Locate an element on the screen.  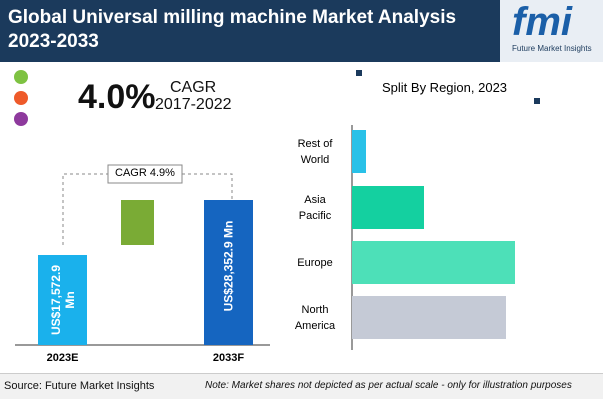
y-tick-label: North America is located at coordinates (310, 317).